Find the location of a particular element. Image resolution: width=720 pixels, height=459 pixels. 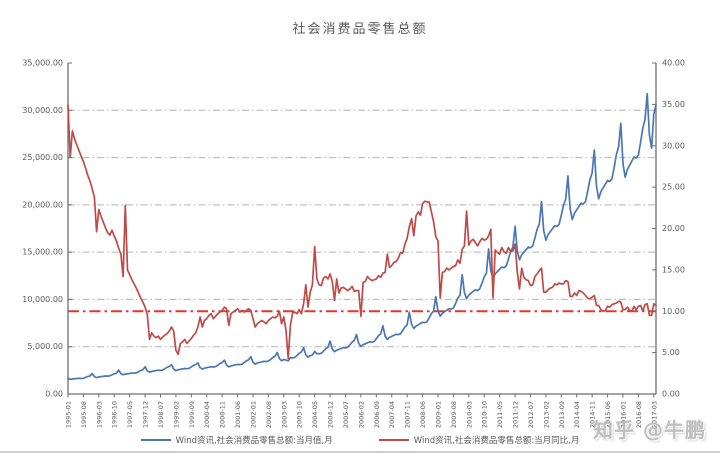

left-axis-label: 30,000.00 is located at coordinates (42, 110).